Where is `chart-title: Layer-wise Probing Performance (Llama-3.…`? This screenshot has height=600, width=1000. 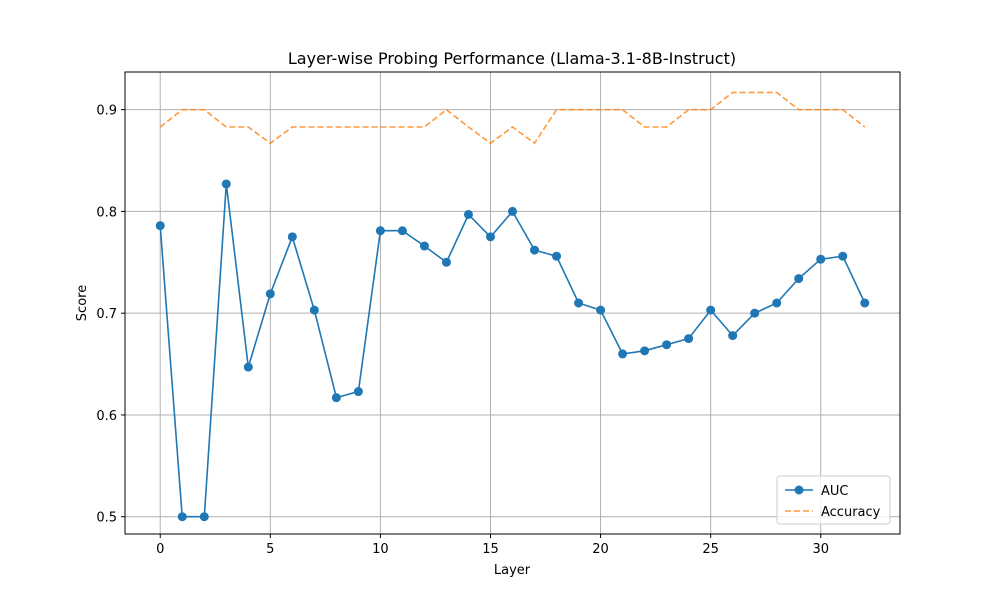 chart-title: Layer-wise Probing Performance (Llama-3.… is located at coordinates (512, 58).